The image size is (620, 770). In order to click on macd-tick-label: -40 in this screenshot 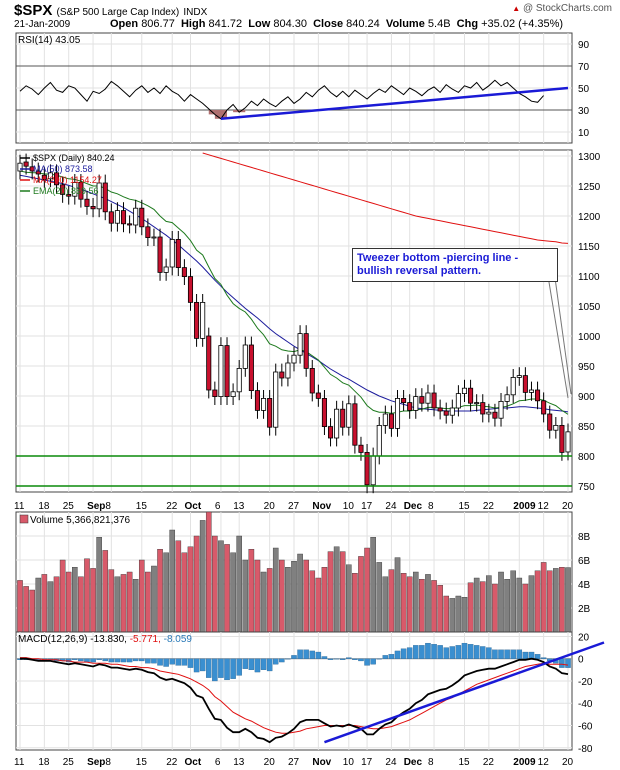, I will do `click(585, 704)`.